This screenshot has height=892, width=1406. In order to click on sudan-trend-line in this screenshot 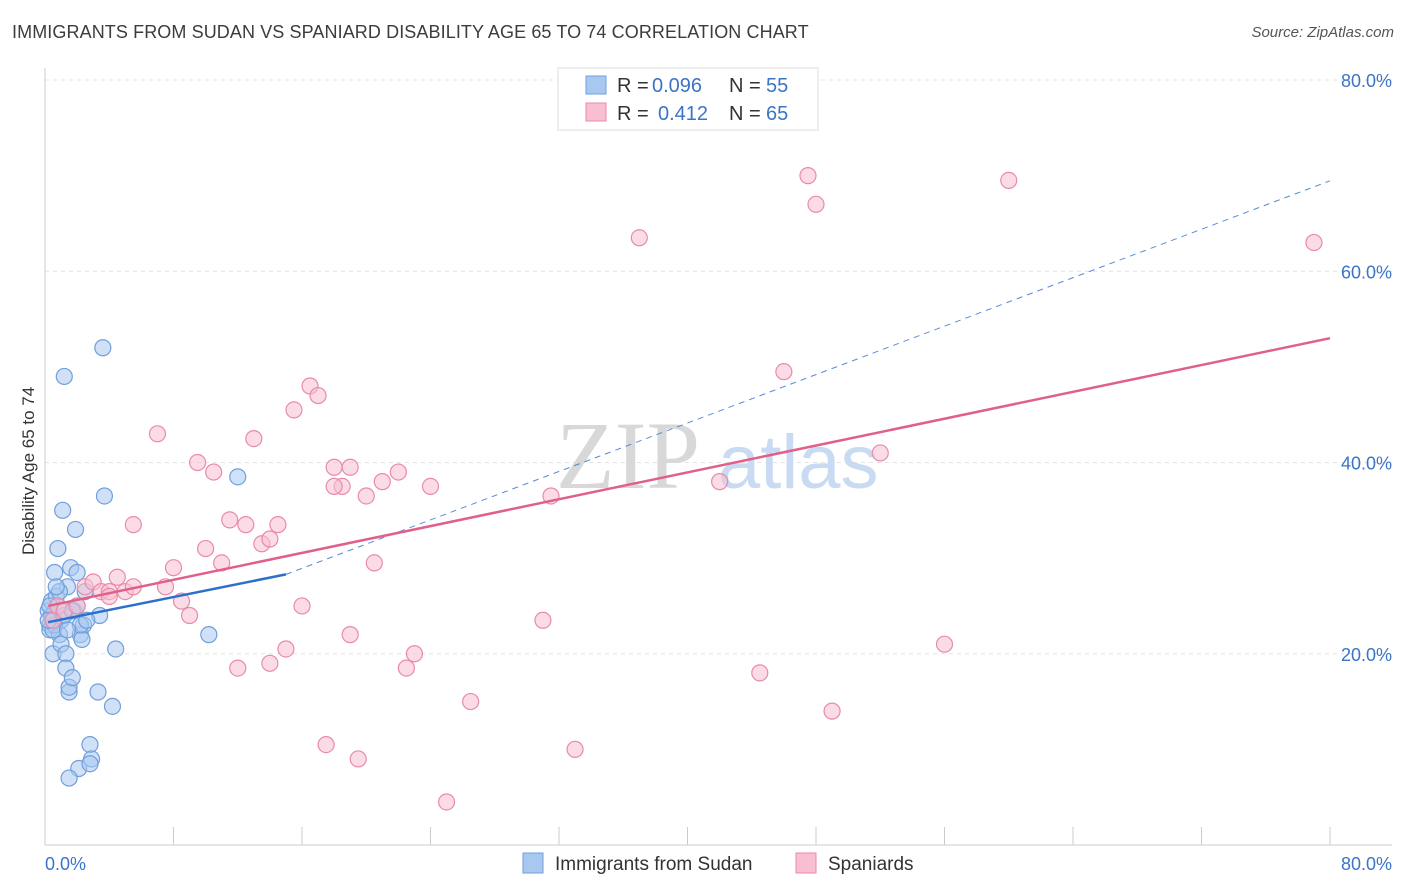, I will do `click(167, 598)`.